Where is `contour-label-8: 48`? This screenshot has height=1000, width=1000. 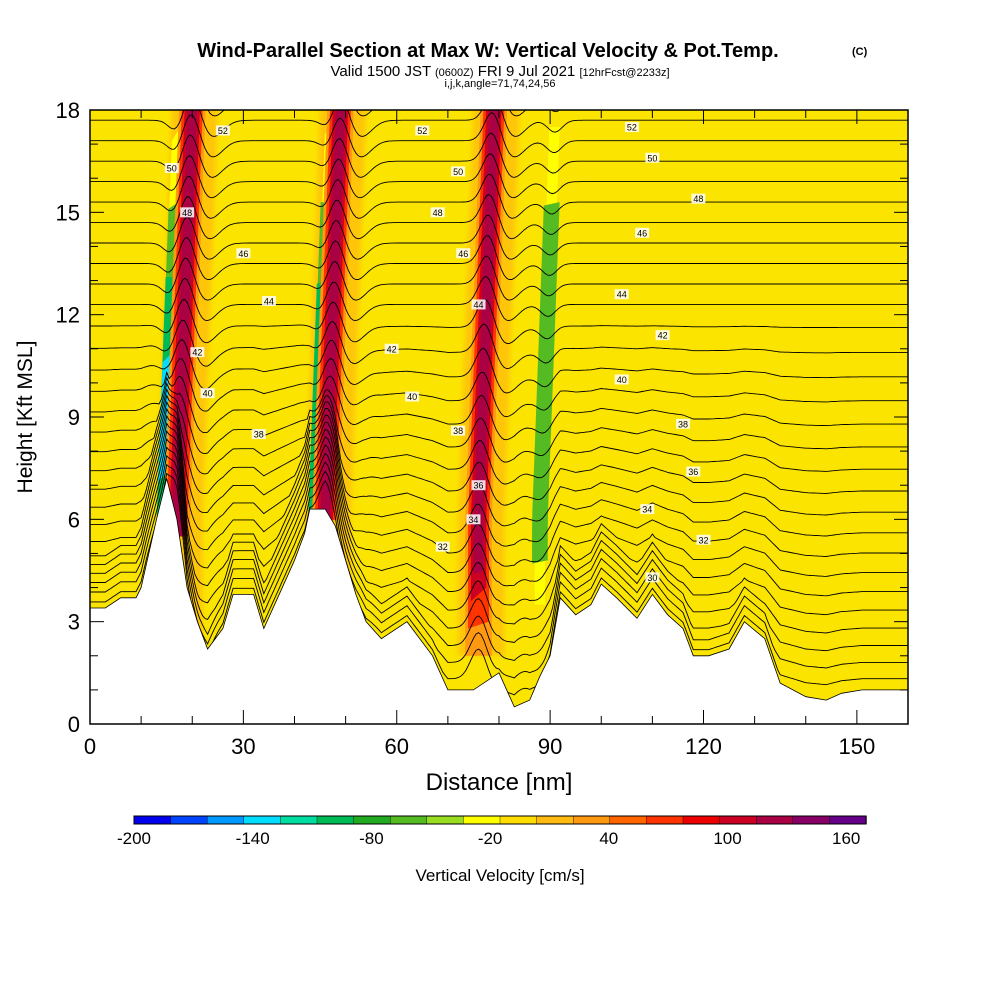 contour-label-8: 48 is located at coordinates (698, 198).